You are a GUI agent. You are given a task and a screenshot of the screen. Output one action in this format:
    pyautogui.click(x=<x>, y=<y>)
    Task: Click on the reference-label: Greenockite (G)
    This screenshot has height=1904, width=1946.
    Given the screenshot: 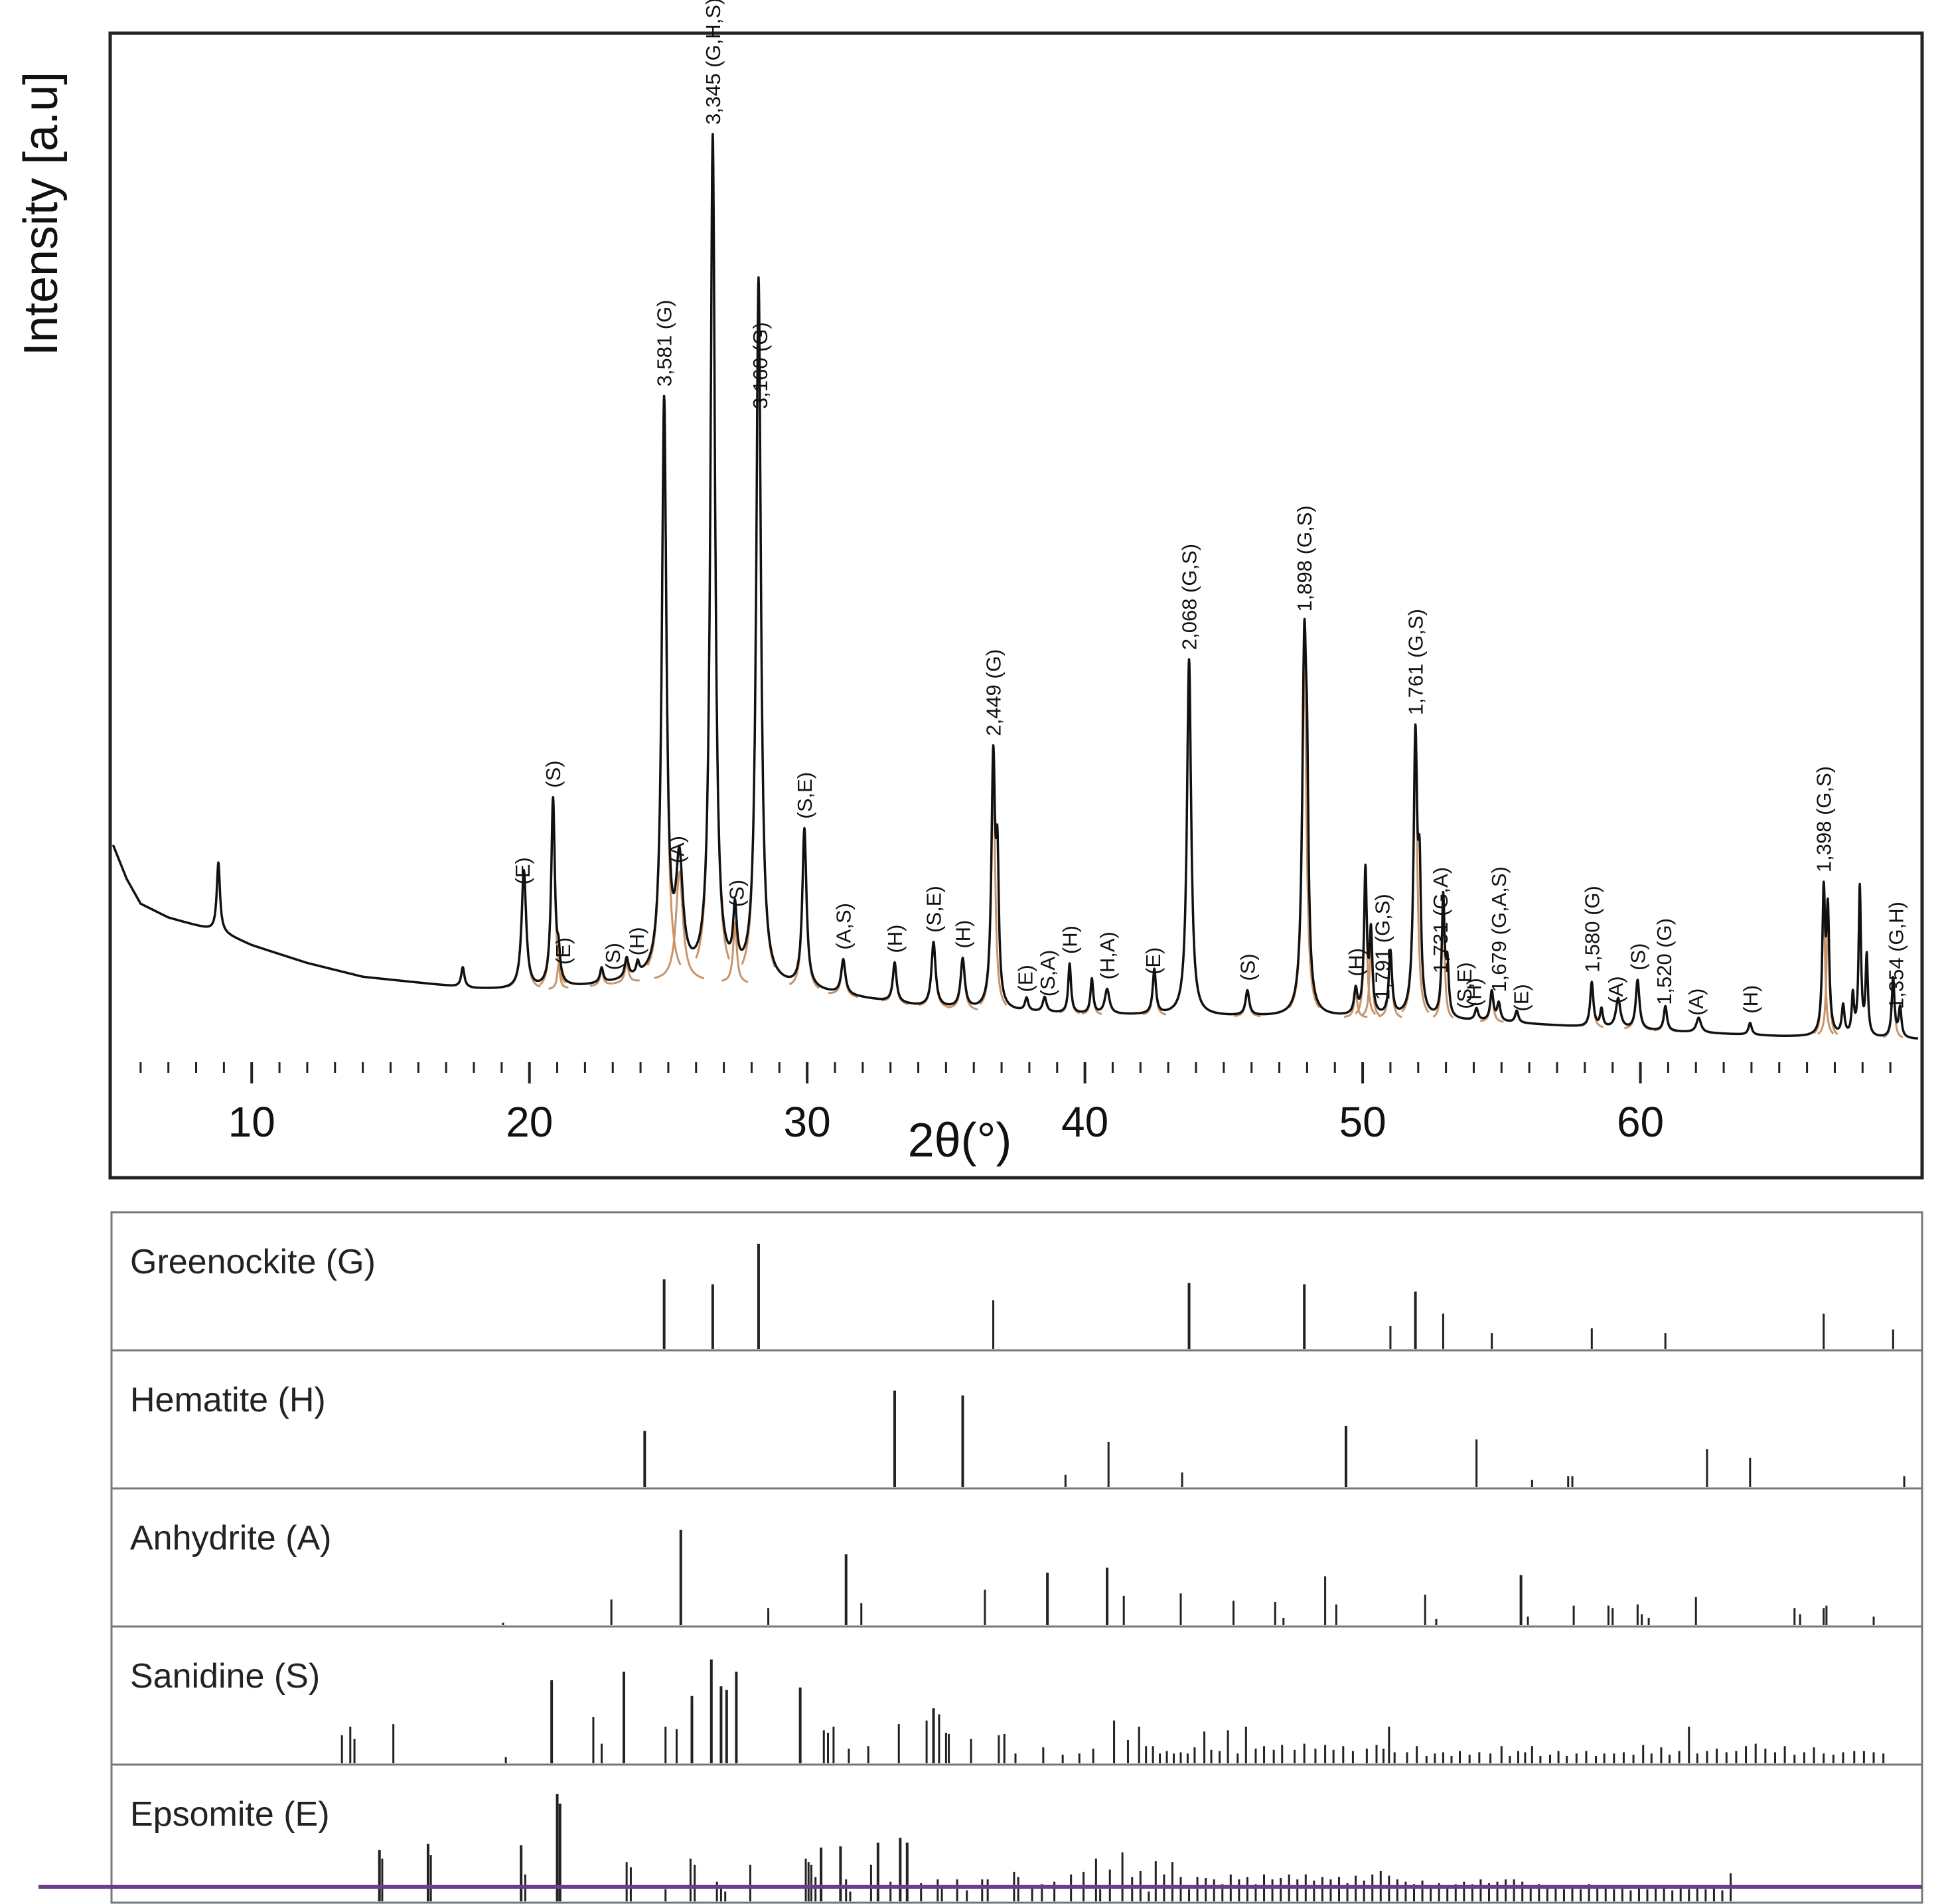 What is the action you would take?
    pyautogui.click(x=253, y=1262)
    